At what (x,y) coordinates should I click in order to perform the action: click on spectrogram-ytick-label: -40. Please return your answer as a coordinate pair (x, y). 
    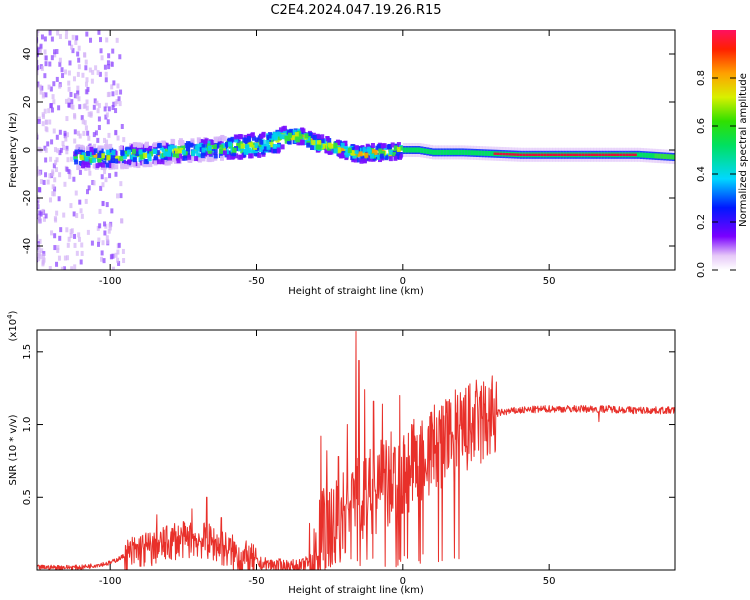
    Looking at the image, I should click on (27, 246).